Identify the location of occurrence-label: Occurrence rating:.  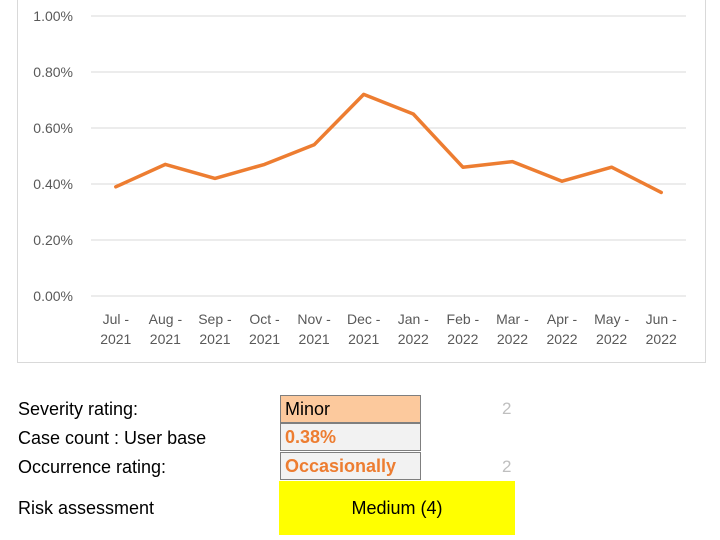
(92, 467).